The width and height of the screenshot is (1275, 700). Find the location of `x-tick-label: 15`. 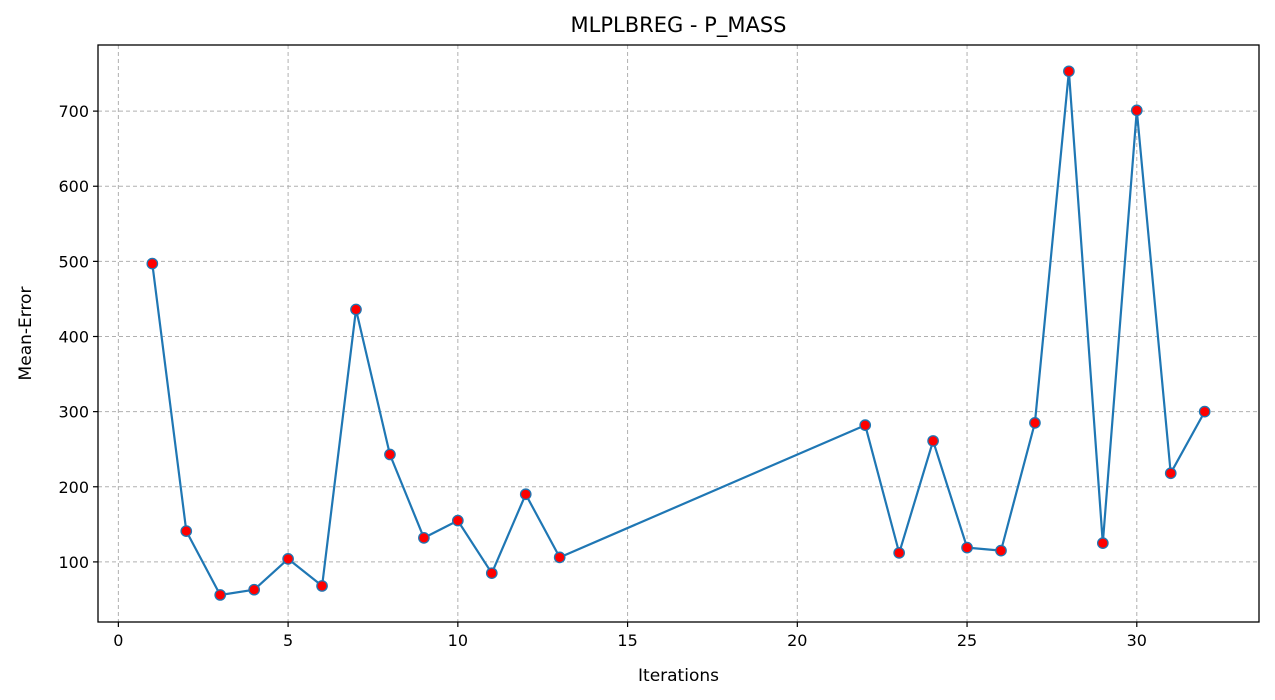

x-tick-label: 15 is located at coordinates (627, 640).